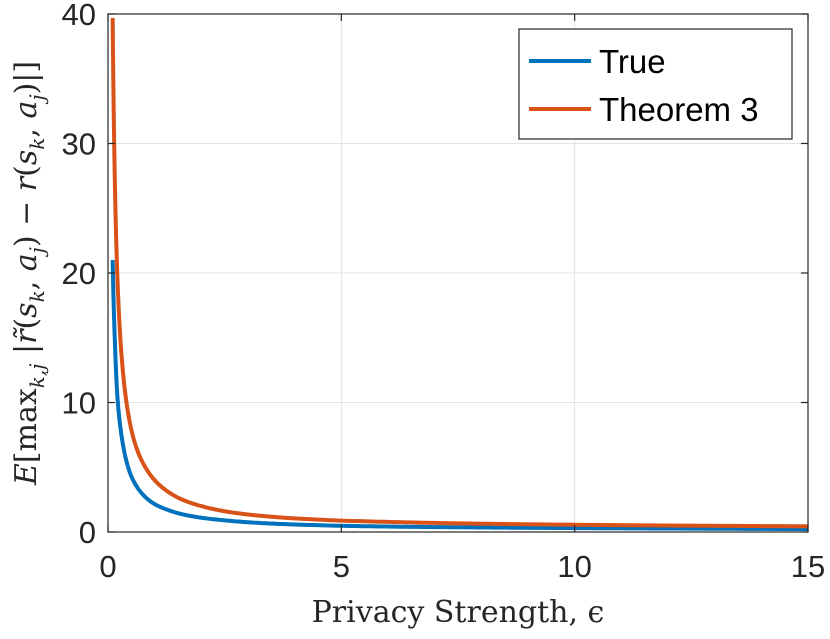  I want to click on y-tick-label: 10, so click(79, 403).